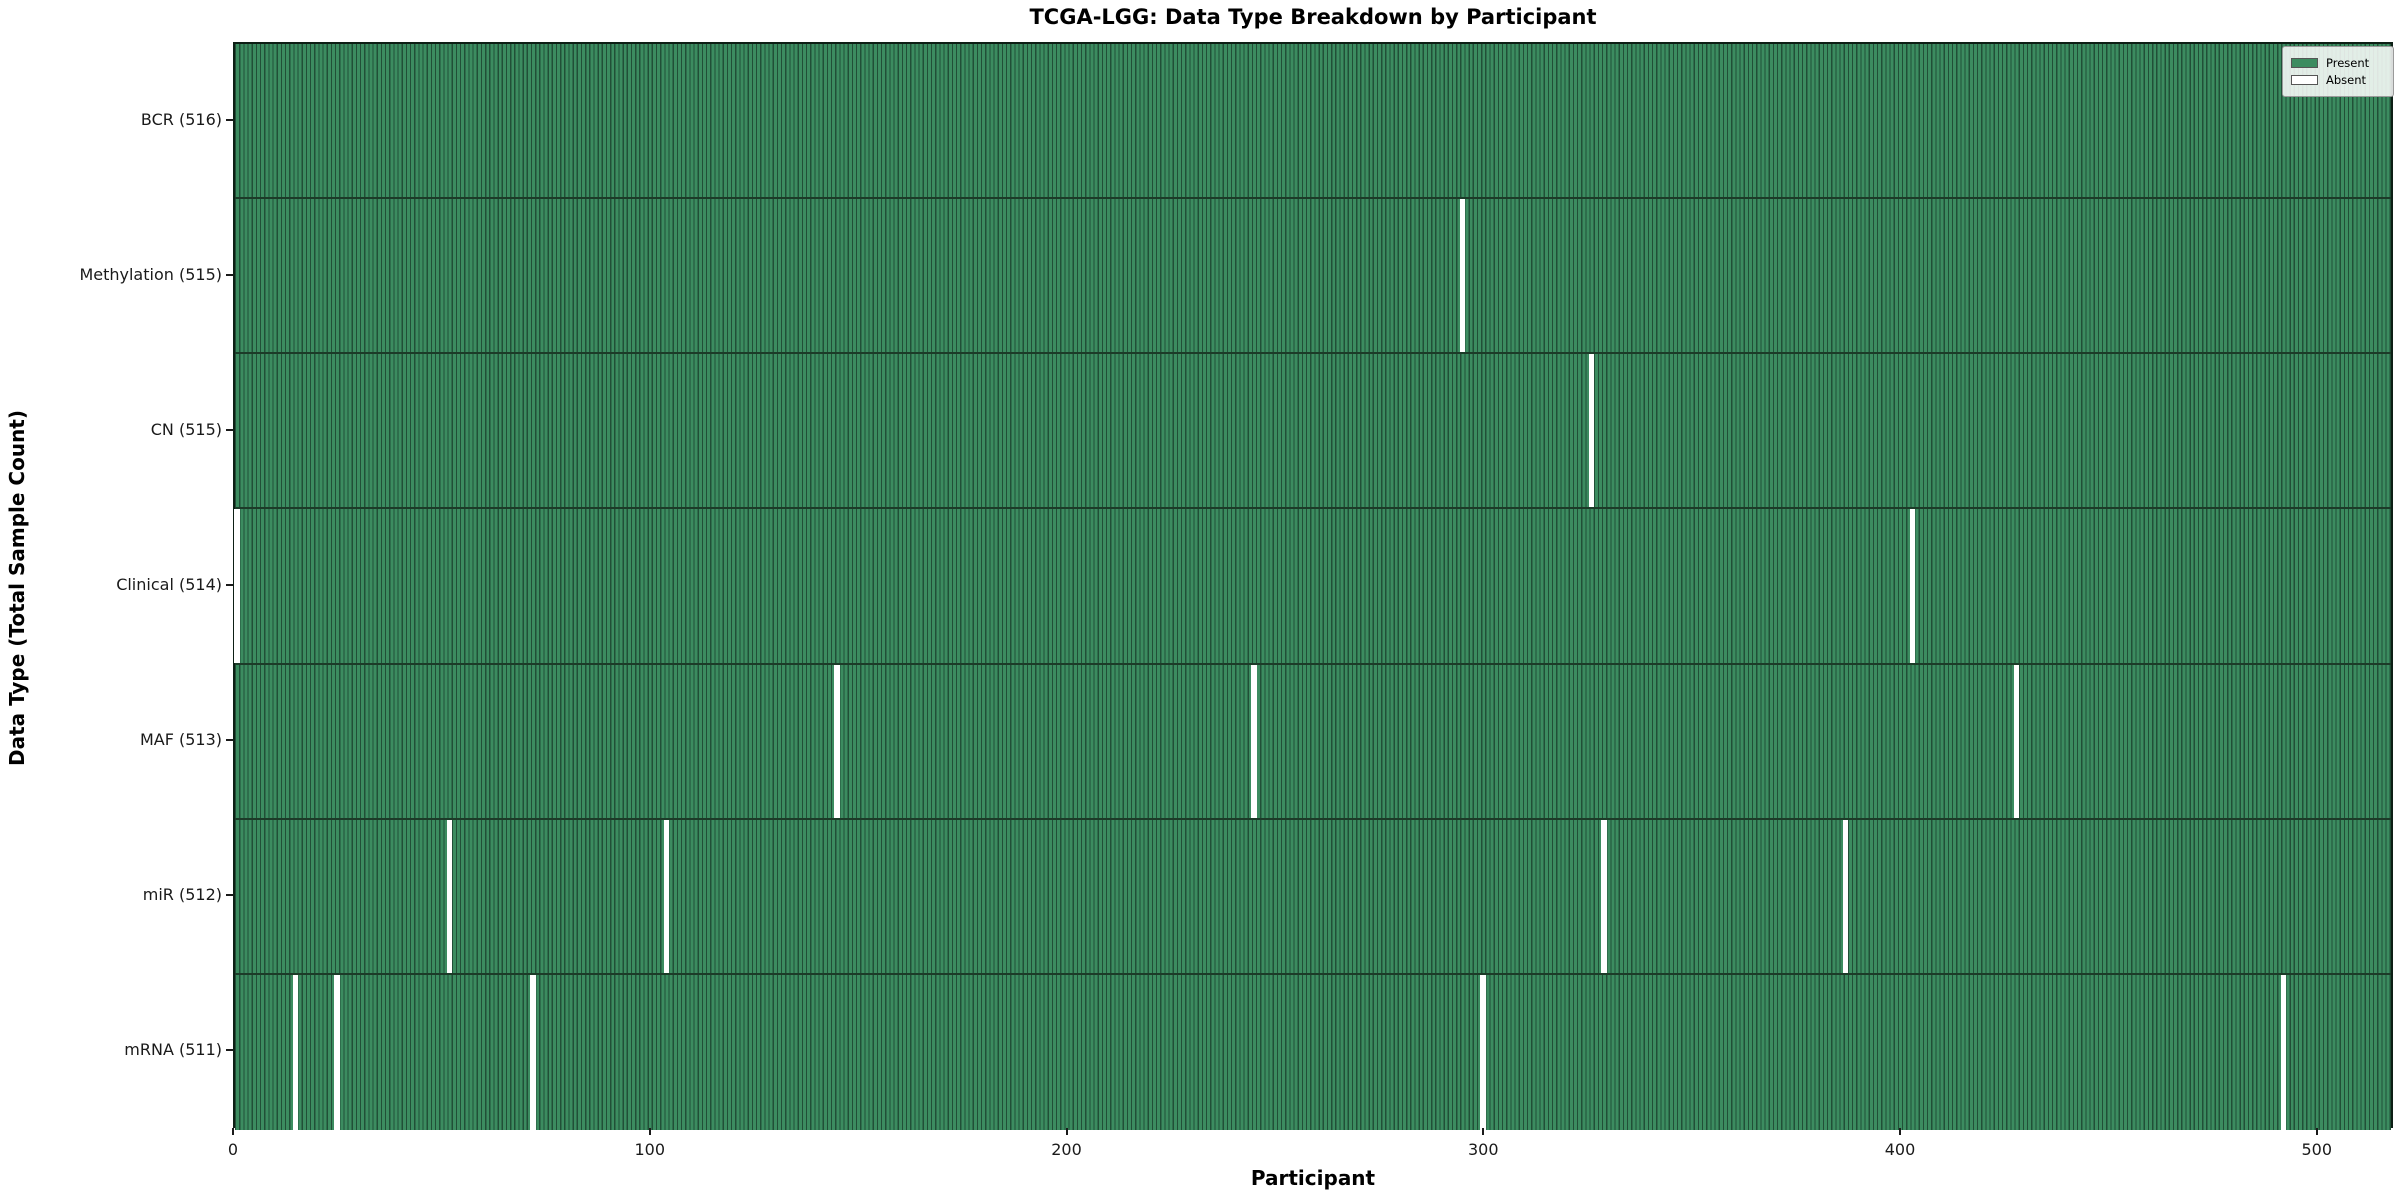  I want to click on y-tick-label-miR: miR (512), so click(182, 895).